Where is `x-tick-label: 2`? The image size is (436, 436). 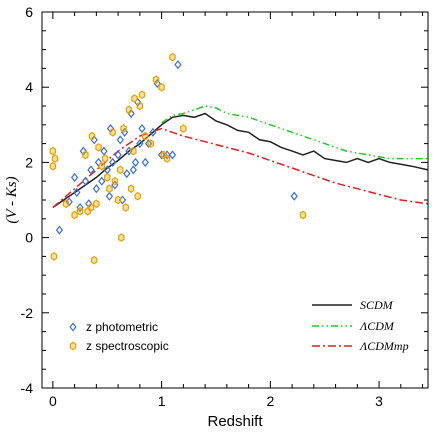 x-tick-label: 2 is located at coordinates (270, 401).